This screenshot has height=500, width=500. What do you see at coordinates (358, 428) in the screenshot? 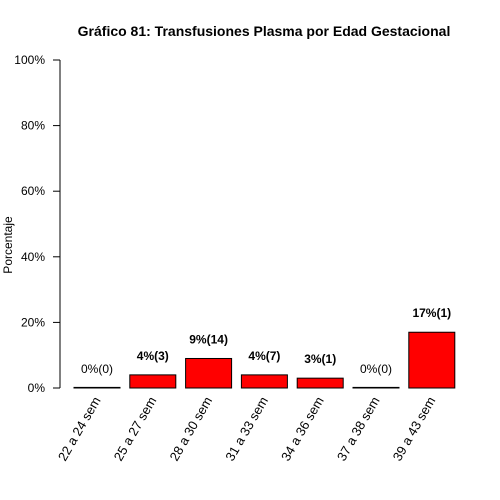
I see `x-category-label: 37 a 38 sem` at bounding box center [358, 428].